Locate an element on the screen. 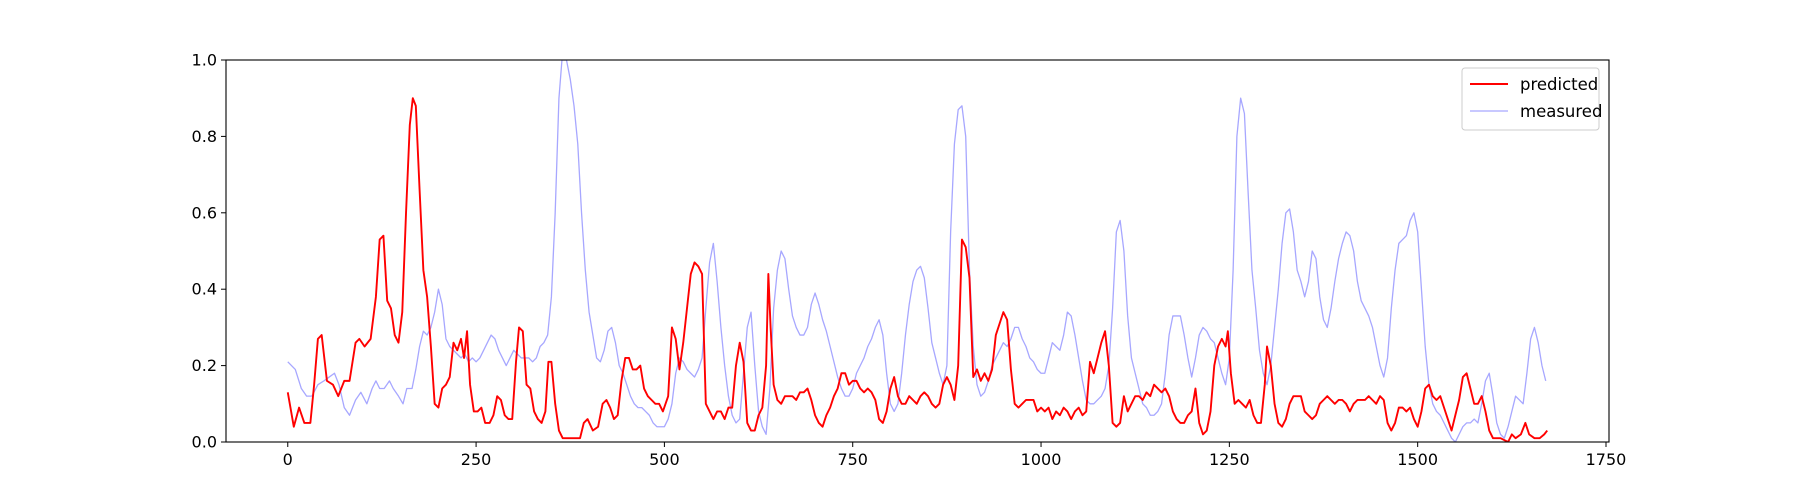  x-tick-label: 0 is located at coordinates (288, 459).